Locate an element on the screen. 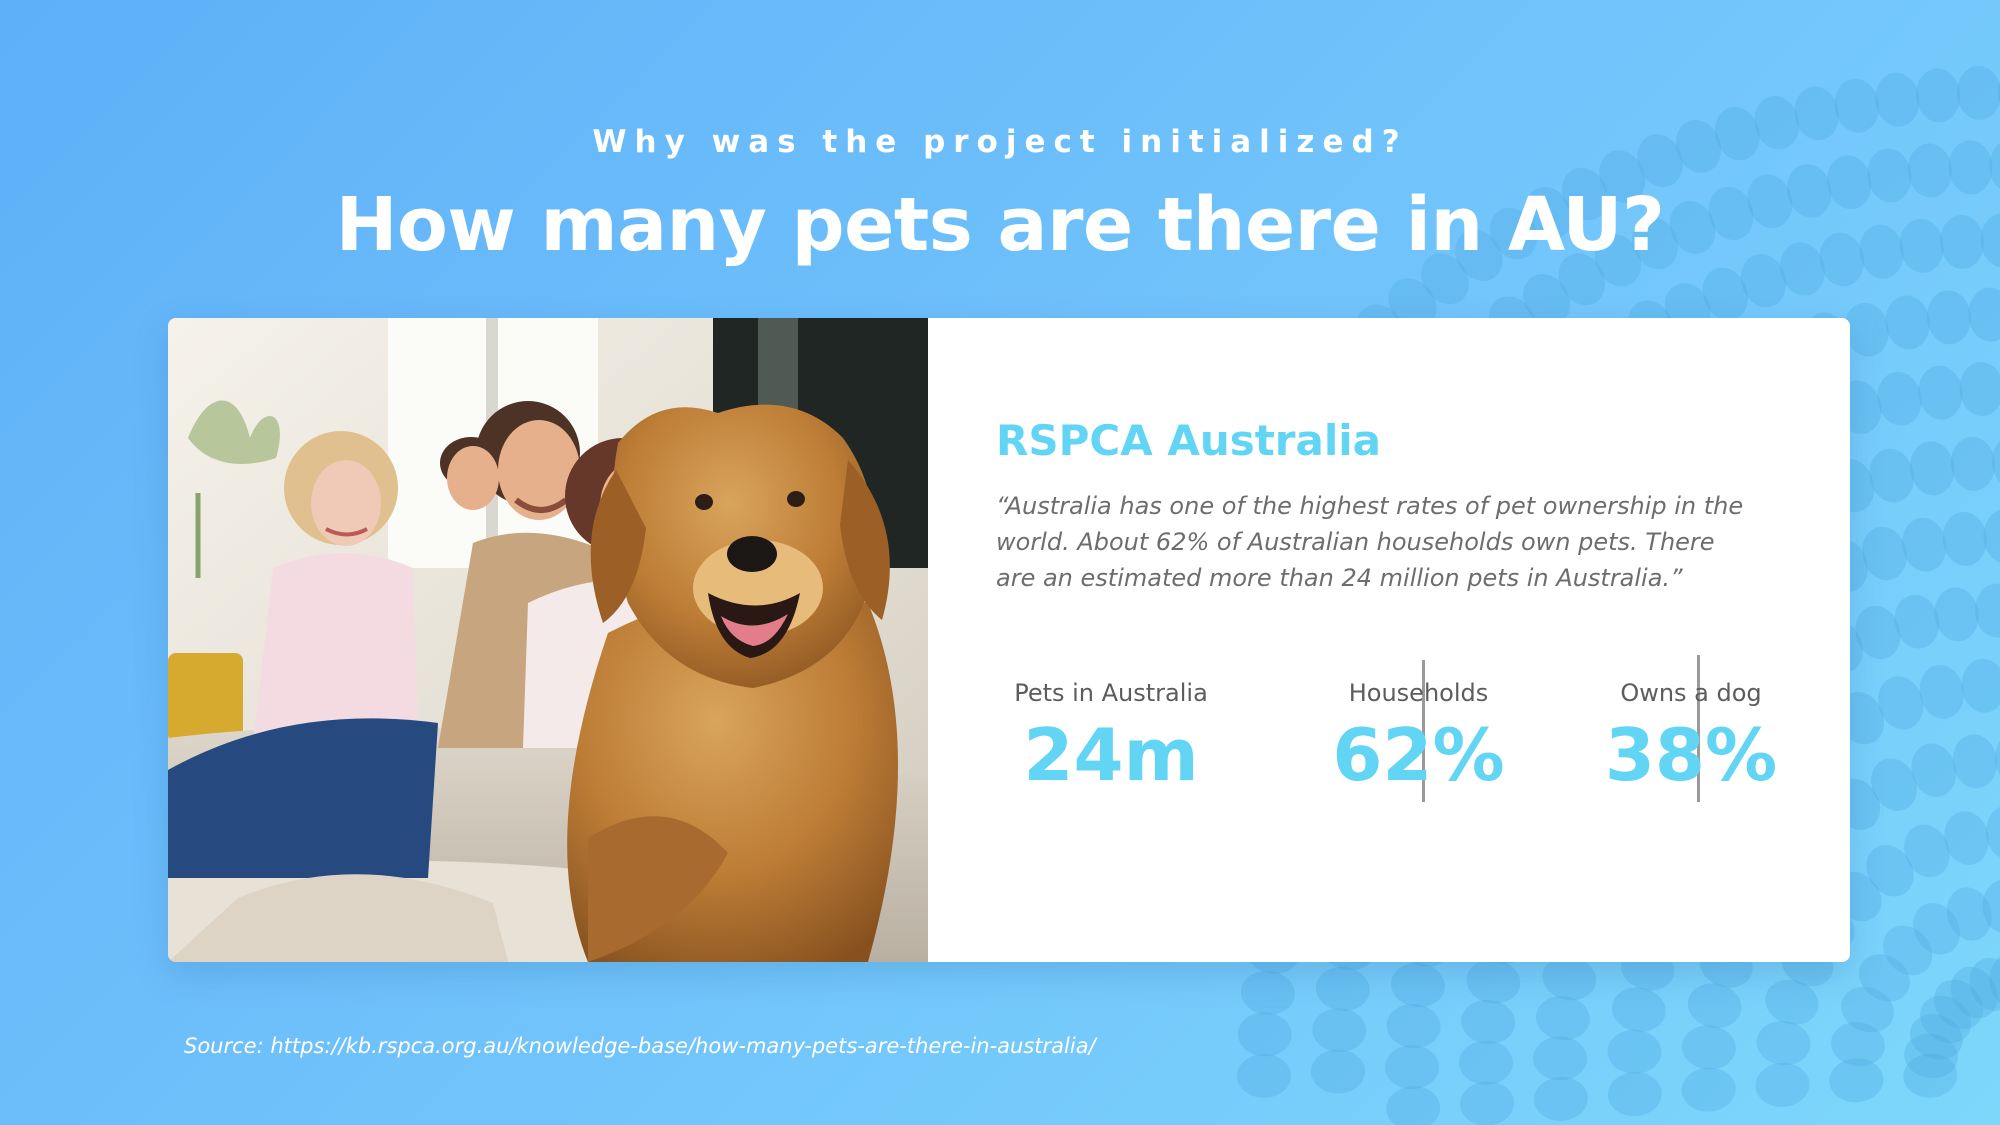 Image resolution: width=2000 pixels, height=1125 pixels. section-subtitle: Why was the project initialized? is located at coordinates (1000, 142).